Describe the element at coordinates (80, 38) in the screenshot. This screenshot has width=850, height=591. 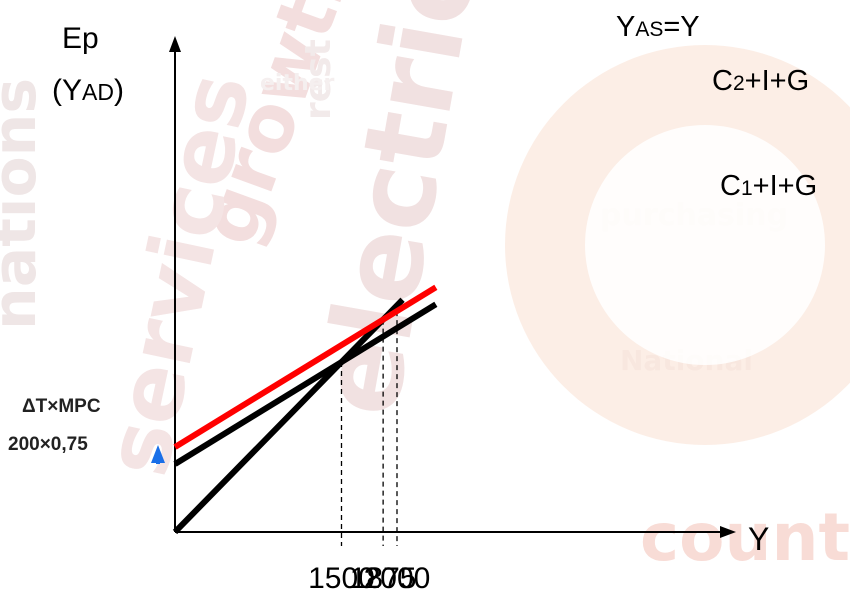
I see `y-axis-label: Ep` at that location.